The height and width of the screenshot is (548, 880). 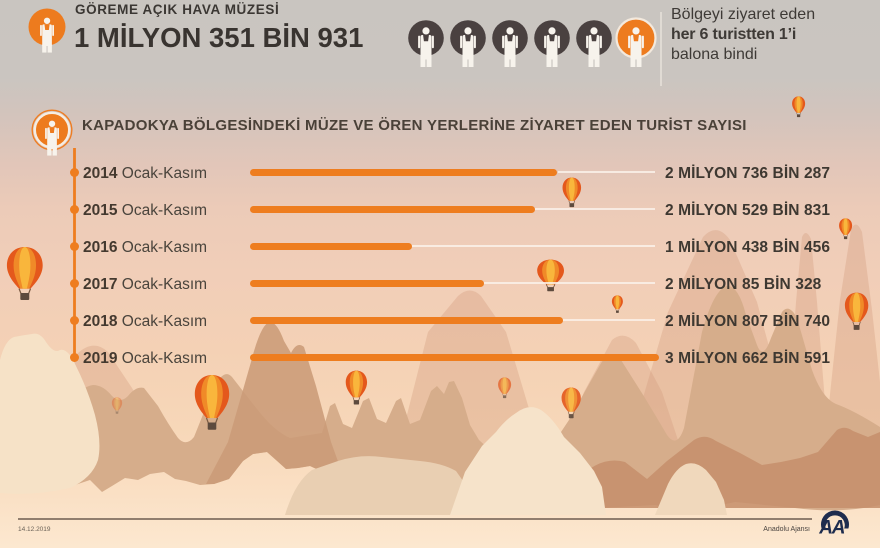 What do you see at coordinates (831, 528) in the screenshot?
I see `svg-text: AA` at bounding box center [831, 528].